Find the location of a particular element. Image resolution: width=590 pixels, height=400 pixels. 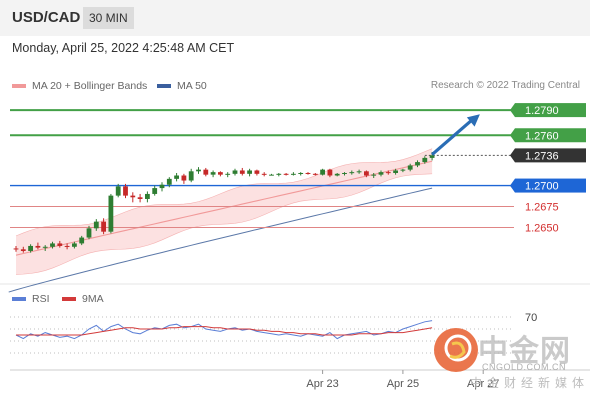

level-label-pointer-1.2790 is located at coordinates (512, 110).